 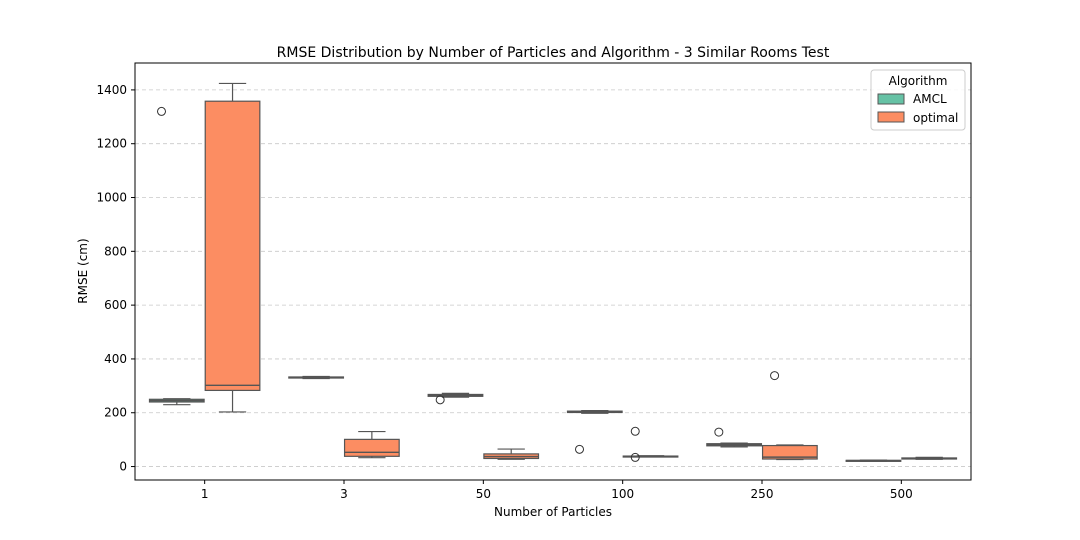 What do you see at coordinates (622, 494) in the screenshot?
I see `x-tick-label: 100` at bounding box center [622, 494].